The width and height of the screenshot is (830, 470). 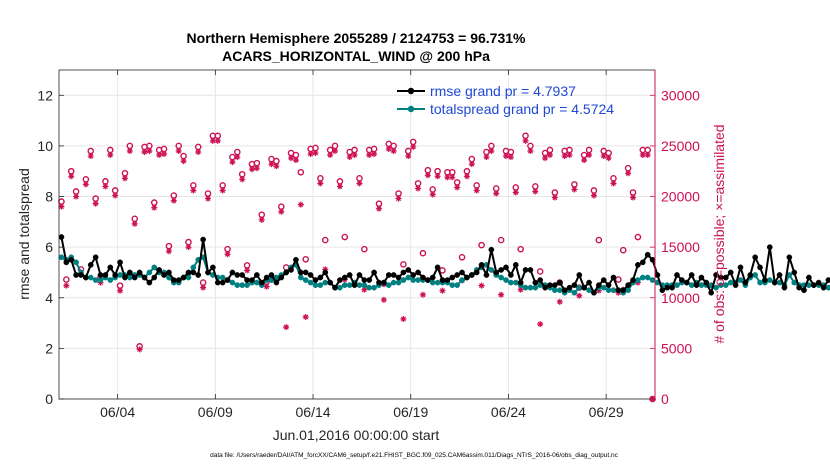 I want to click on x-axis-label: Jun.01,2016 00:00:00 start, so click(x=356, y=435).